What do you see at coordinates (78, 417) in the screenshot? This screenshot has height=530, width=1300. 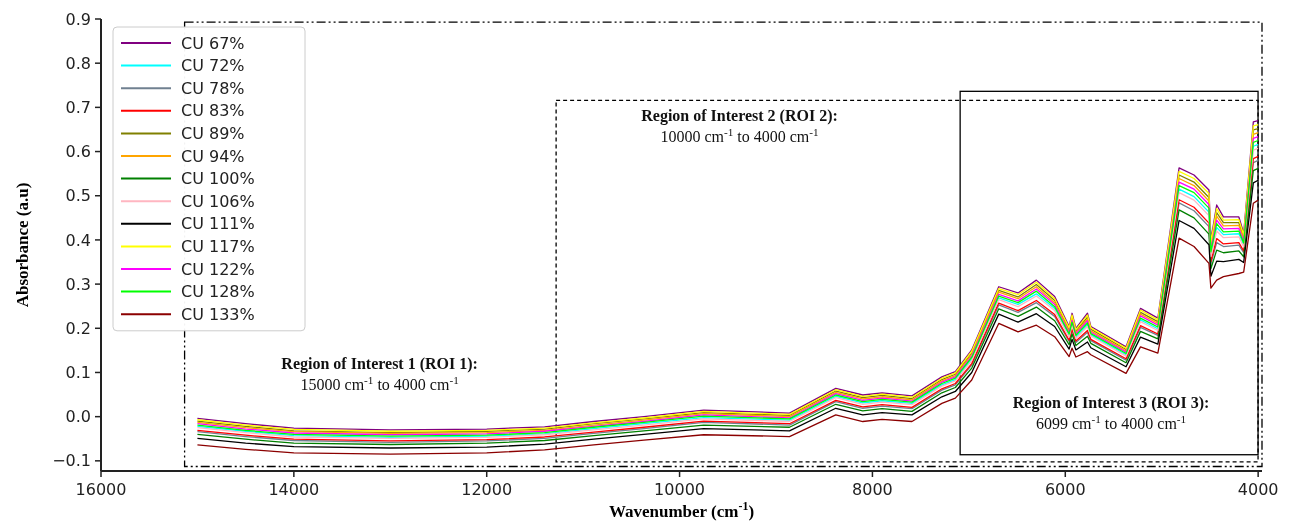 I see `y-tick-label: 0.0` at bounding box center [78, 417].